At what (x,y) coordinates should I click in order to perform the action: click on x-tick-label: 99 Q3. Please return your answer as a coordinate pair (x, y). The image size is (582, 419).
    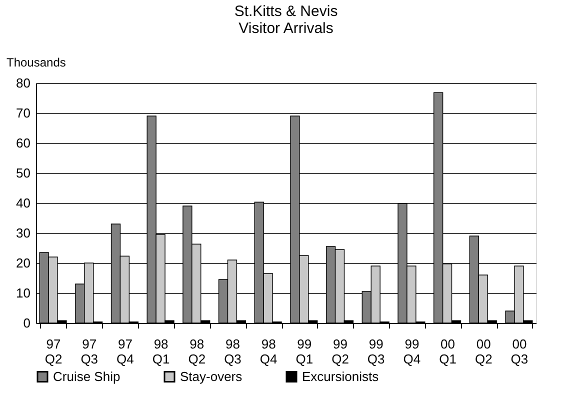
    Looking at the image, I should click on (376, 351).